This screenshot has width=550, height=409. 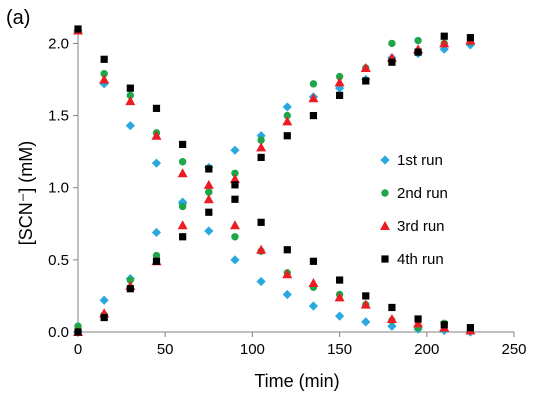 I want to click on x-tick-label: 100, so click(x=252, y=349).